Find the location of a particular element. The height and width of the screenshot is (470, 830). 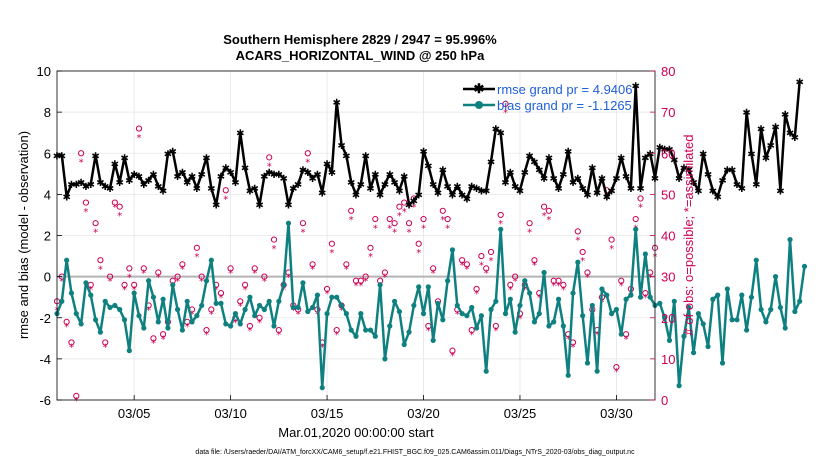

legend-bias-label: bias grand pr = -1.1265 is located at coordinates (564, 105).